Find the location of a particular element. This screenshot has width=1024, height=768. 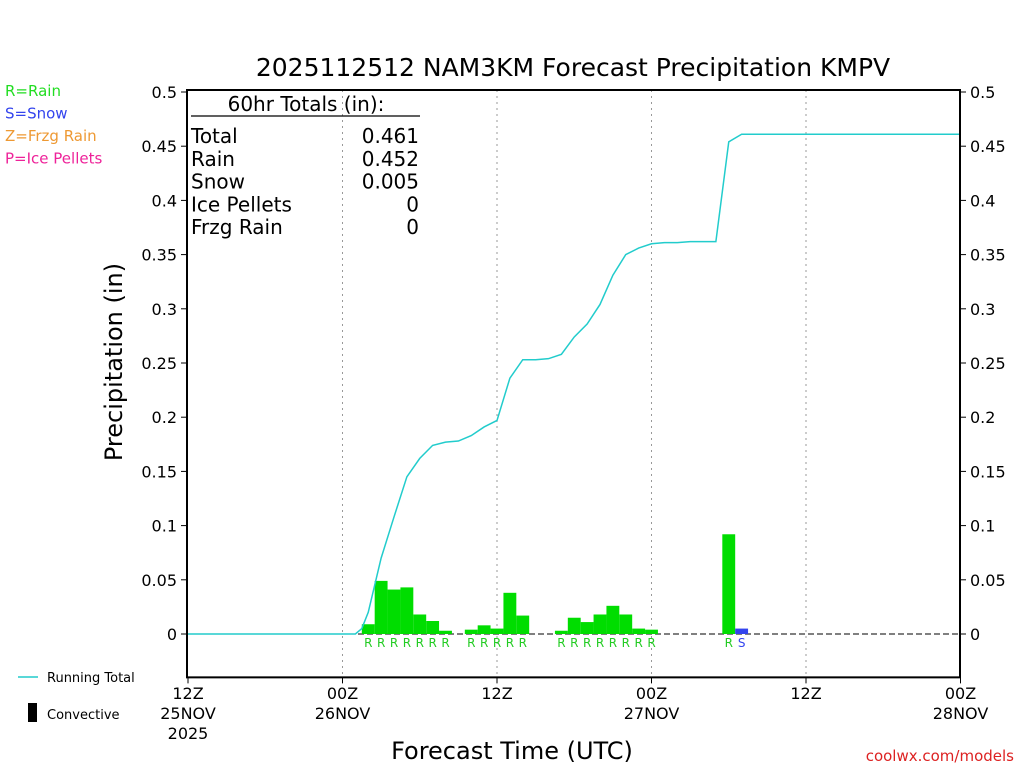

x-tick-date-label: 25NOV is located at coordinates (188, 713).